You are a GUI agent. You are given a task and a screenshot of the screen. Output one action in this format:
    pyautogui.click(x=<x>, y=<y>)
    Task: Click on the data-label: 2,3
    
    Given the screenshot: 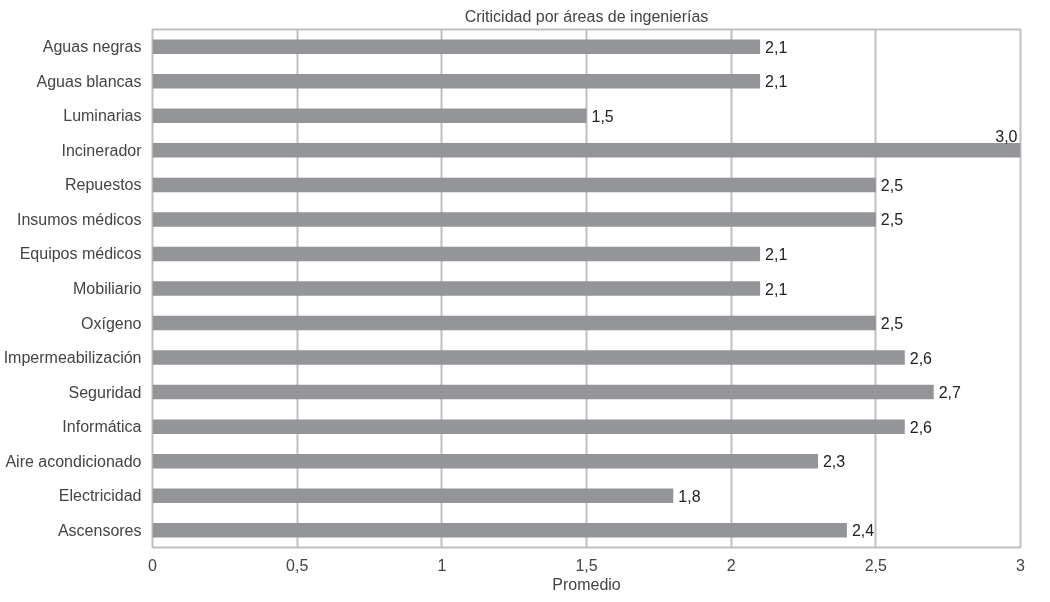 What is the action you would take?
    pyautogui.click(x=834, y=462)
    